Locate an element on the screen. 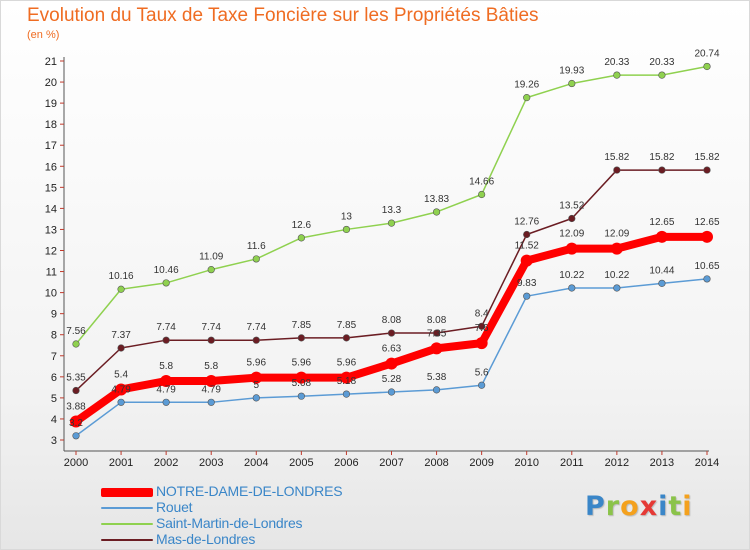 The image size is (750, 550). y-tick-label: 15 is located at coordinates (51, 188).